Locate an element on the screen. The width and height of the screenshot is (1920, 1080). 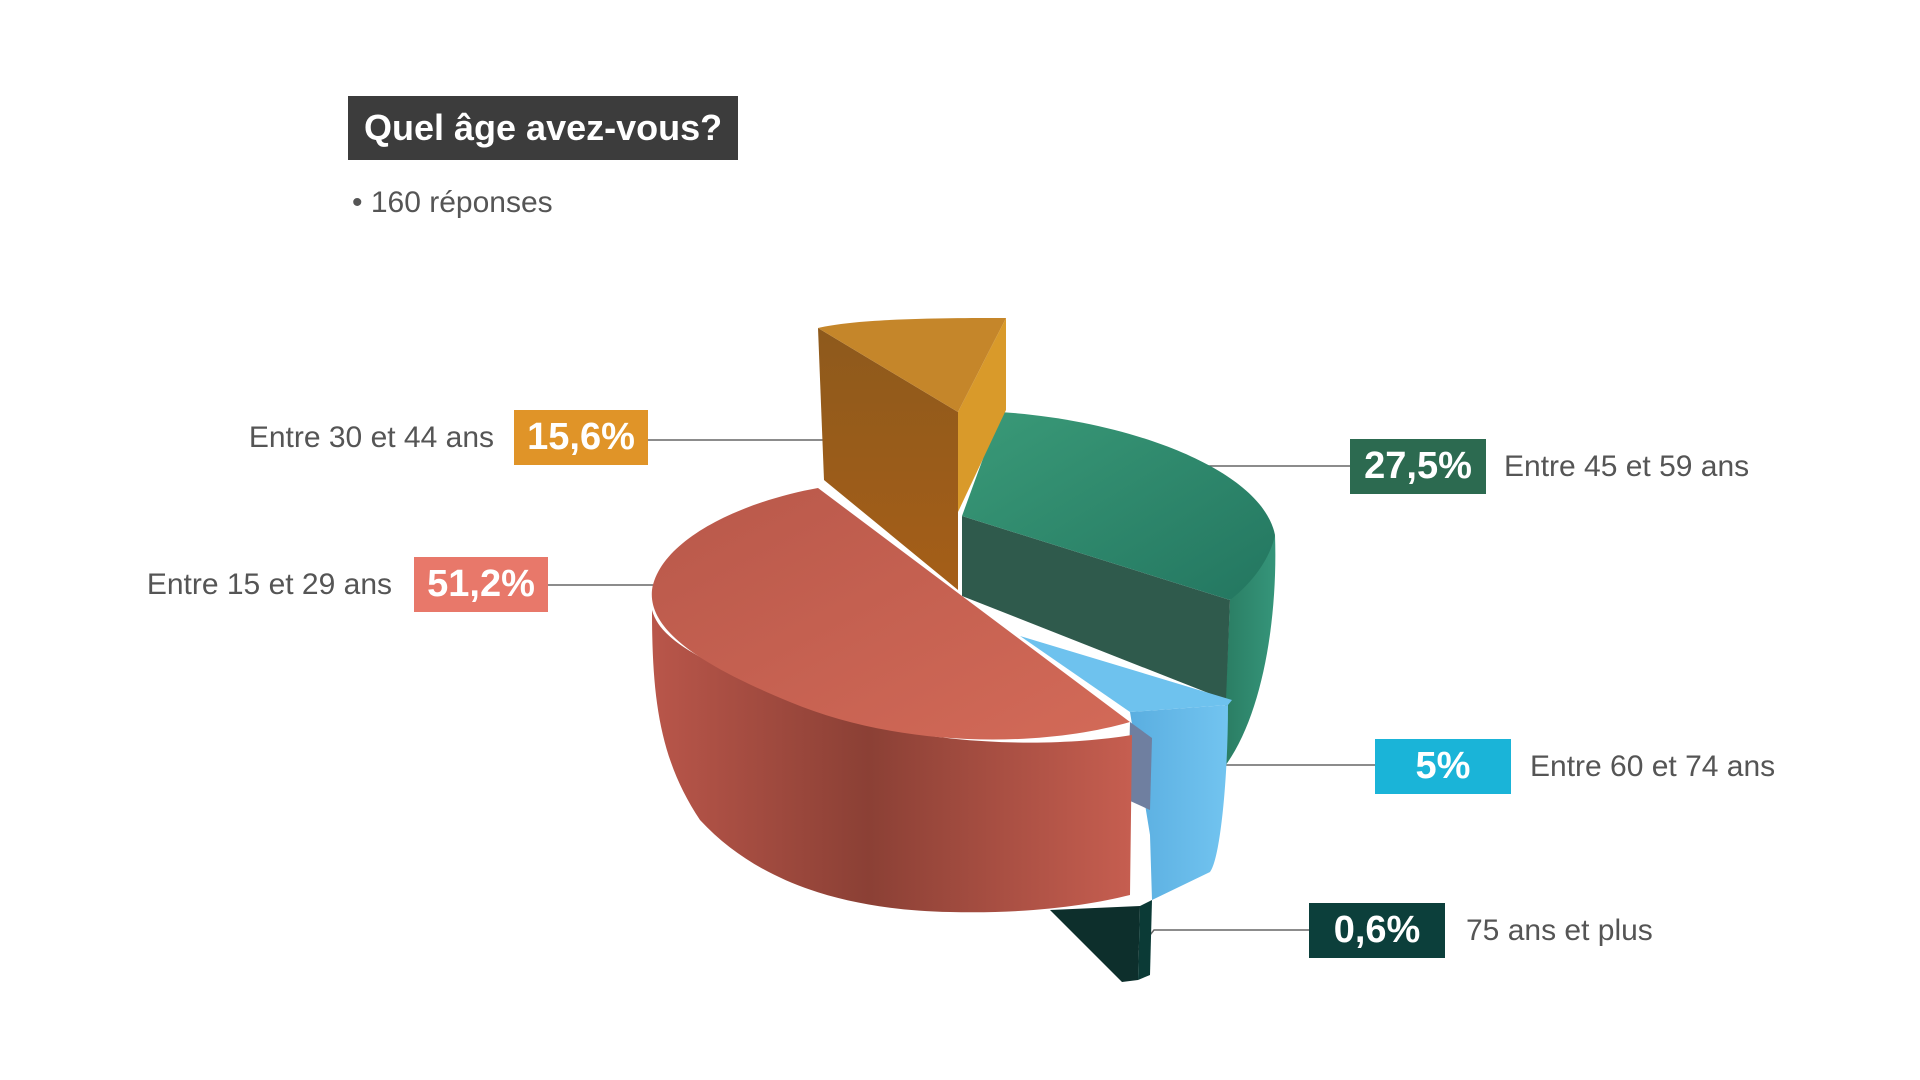
chart-subtitle: • 160 réponses is located at coordinates (452, 202).